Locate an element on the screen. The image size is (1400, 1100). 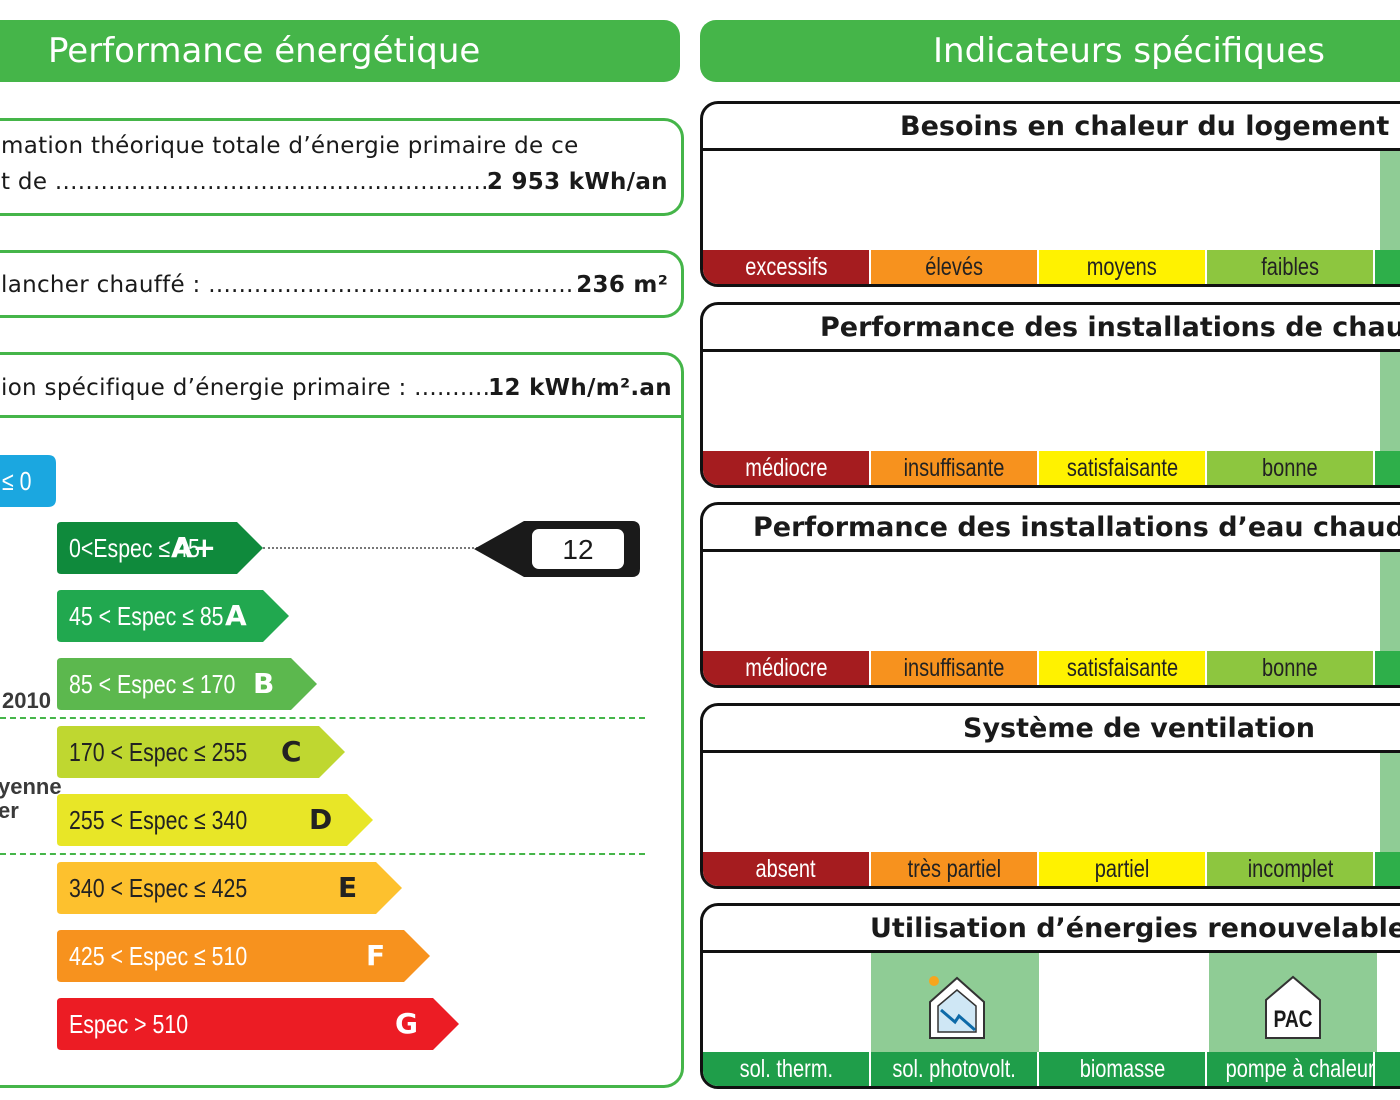
indicator-value: 12 is located at coordinates (578, 549).